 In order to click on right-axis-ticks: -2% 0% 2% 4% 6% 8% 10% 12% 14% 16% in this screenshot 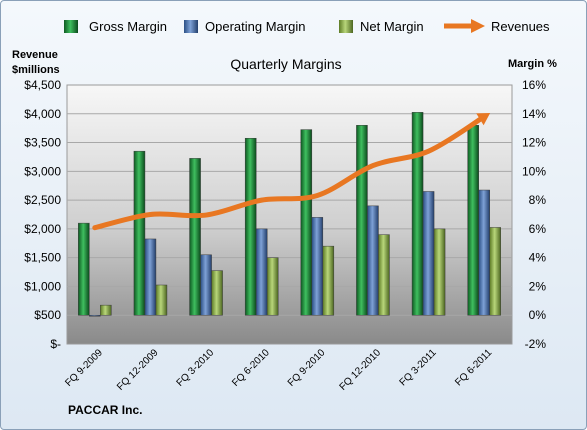, I will do `click(534, 214)`.